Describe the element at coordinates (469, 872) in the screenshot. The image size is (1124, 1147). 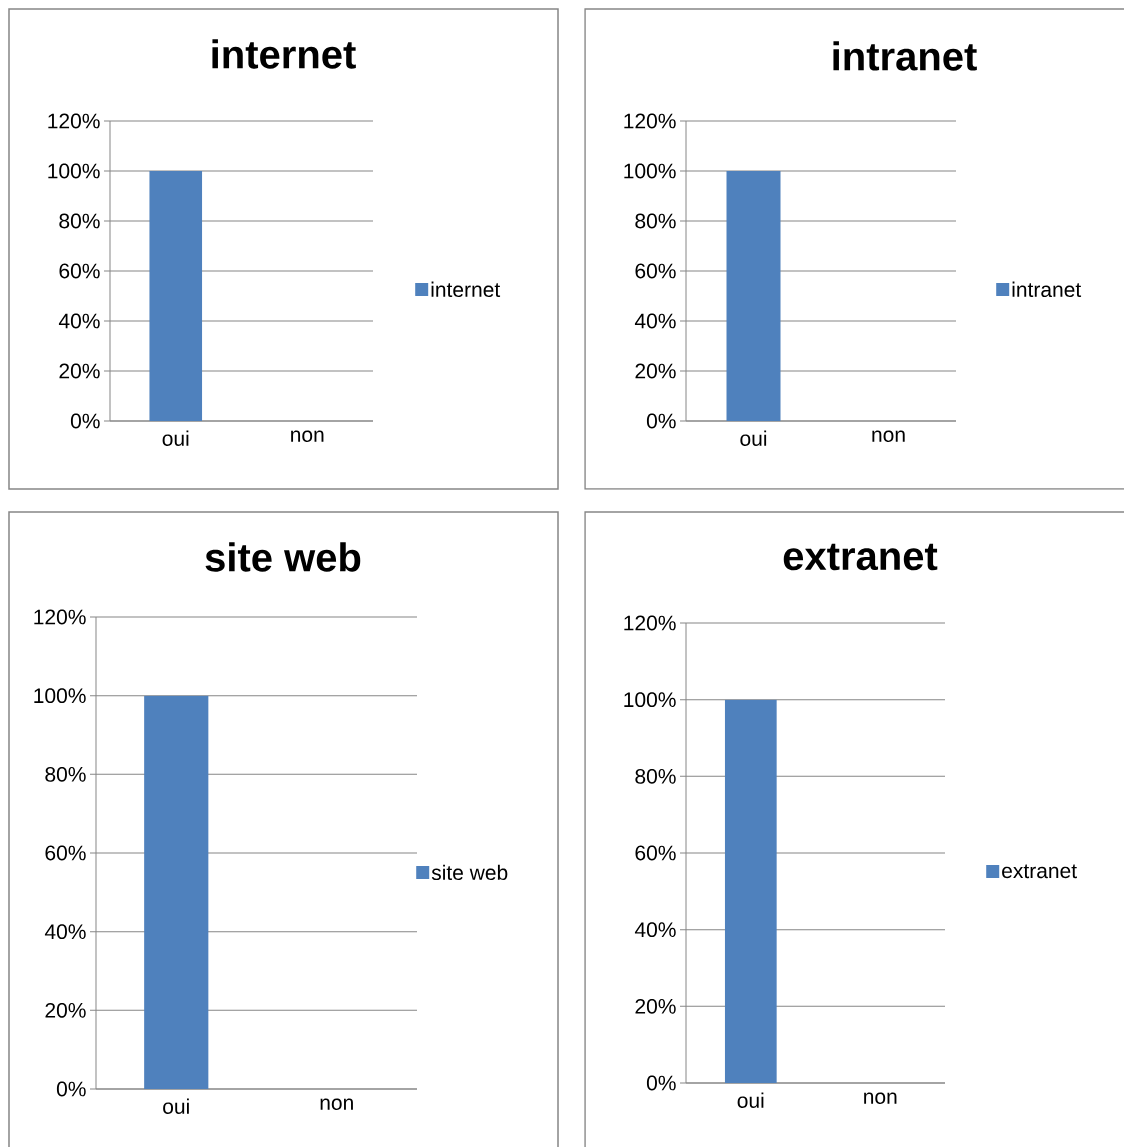
I see `legend-label: site web` at that location.